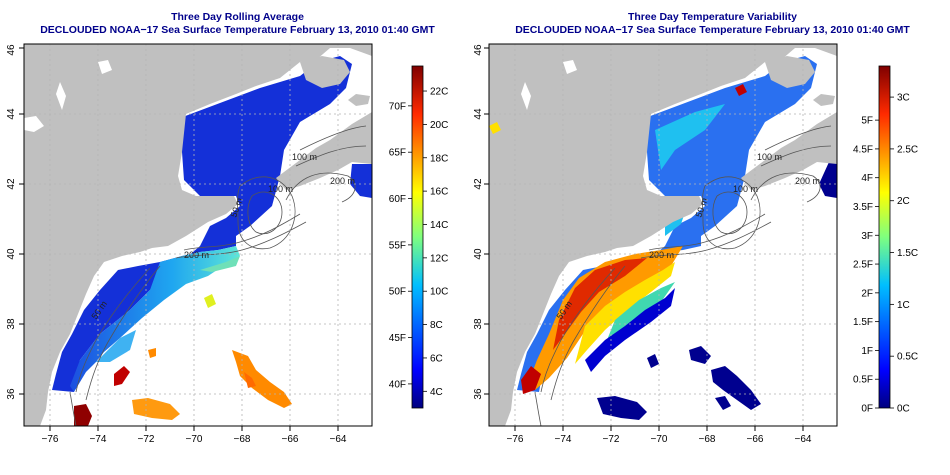  I want to click on fahrenheit-tick-label: 40F, so click(397, 384).